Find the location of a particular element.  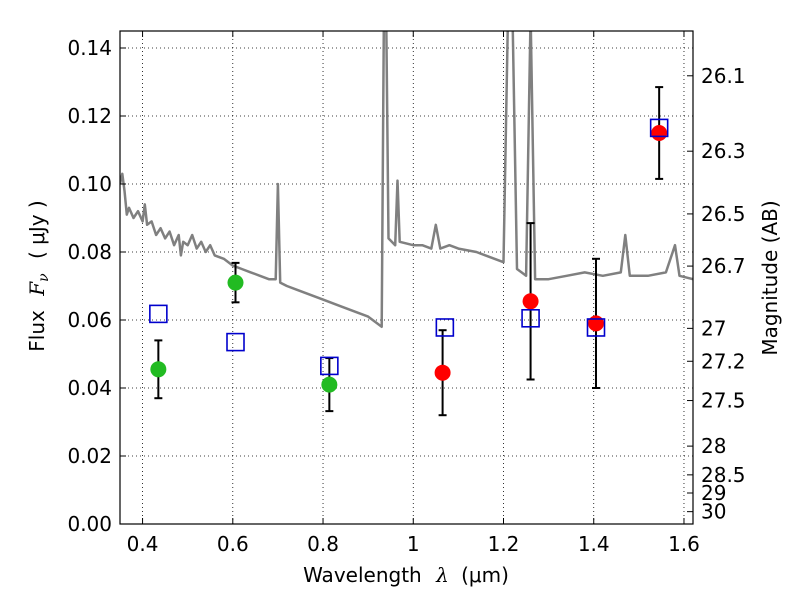

y-axis-label-unit: ( μJy ) is located at coordinates (37, 229).